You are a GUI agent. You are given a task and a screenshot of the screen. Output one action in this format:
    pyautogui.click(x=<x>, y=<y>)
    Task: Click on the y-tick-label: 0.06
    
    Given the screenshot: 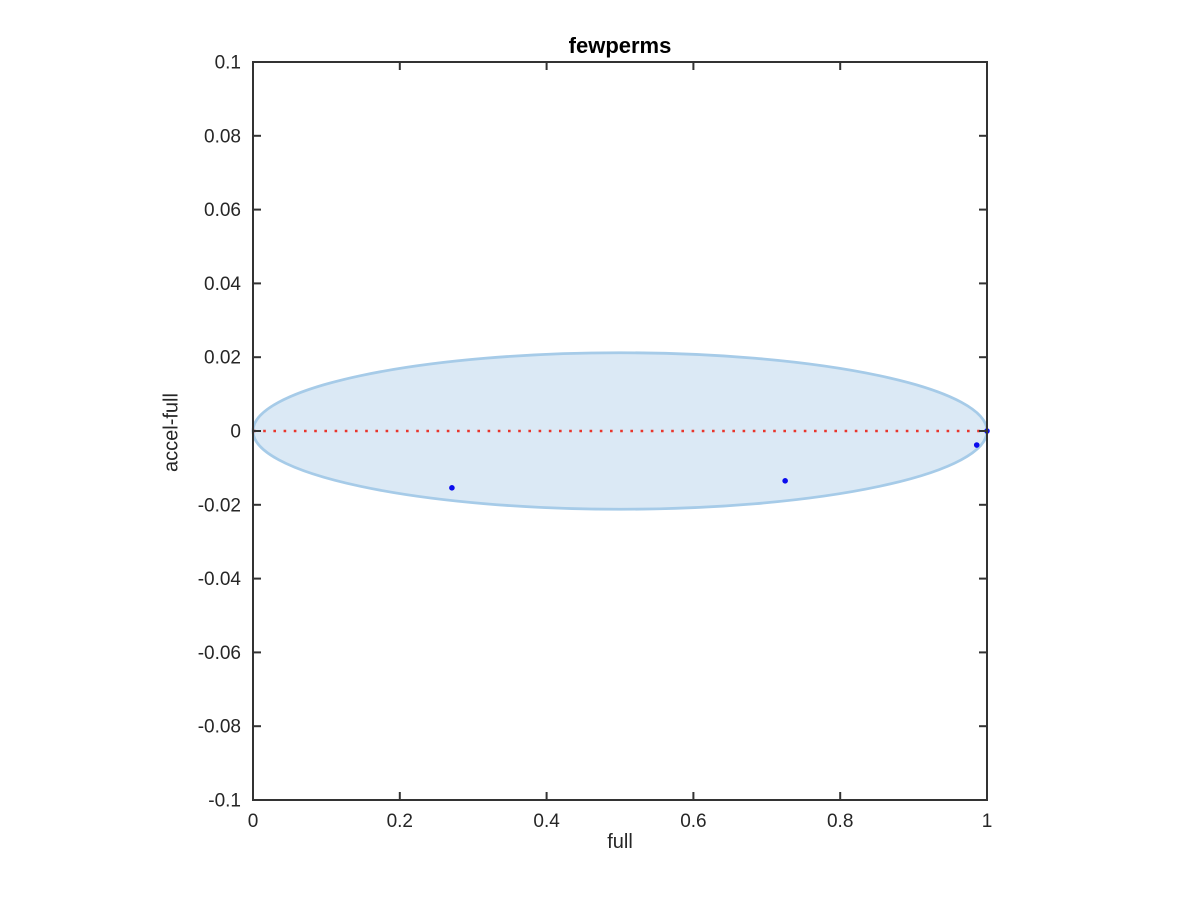 What is the action you would take?
    pyautogui.click(x=222, y=210)
    